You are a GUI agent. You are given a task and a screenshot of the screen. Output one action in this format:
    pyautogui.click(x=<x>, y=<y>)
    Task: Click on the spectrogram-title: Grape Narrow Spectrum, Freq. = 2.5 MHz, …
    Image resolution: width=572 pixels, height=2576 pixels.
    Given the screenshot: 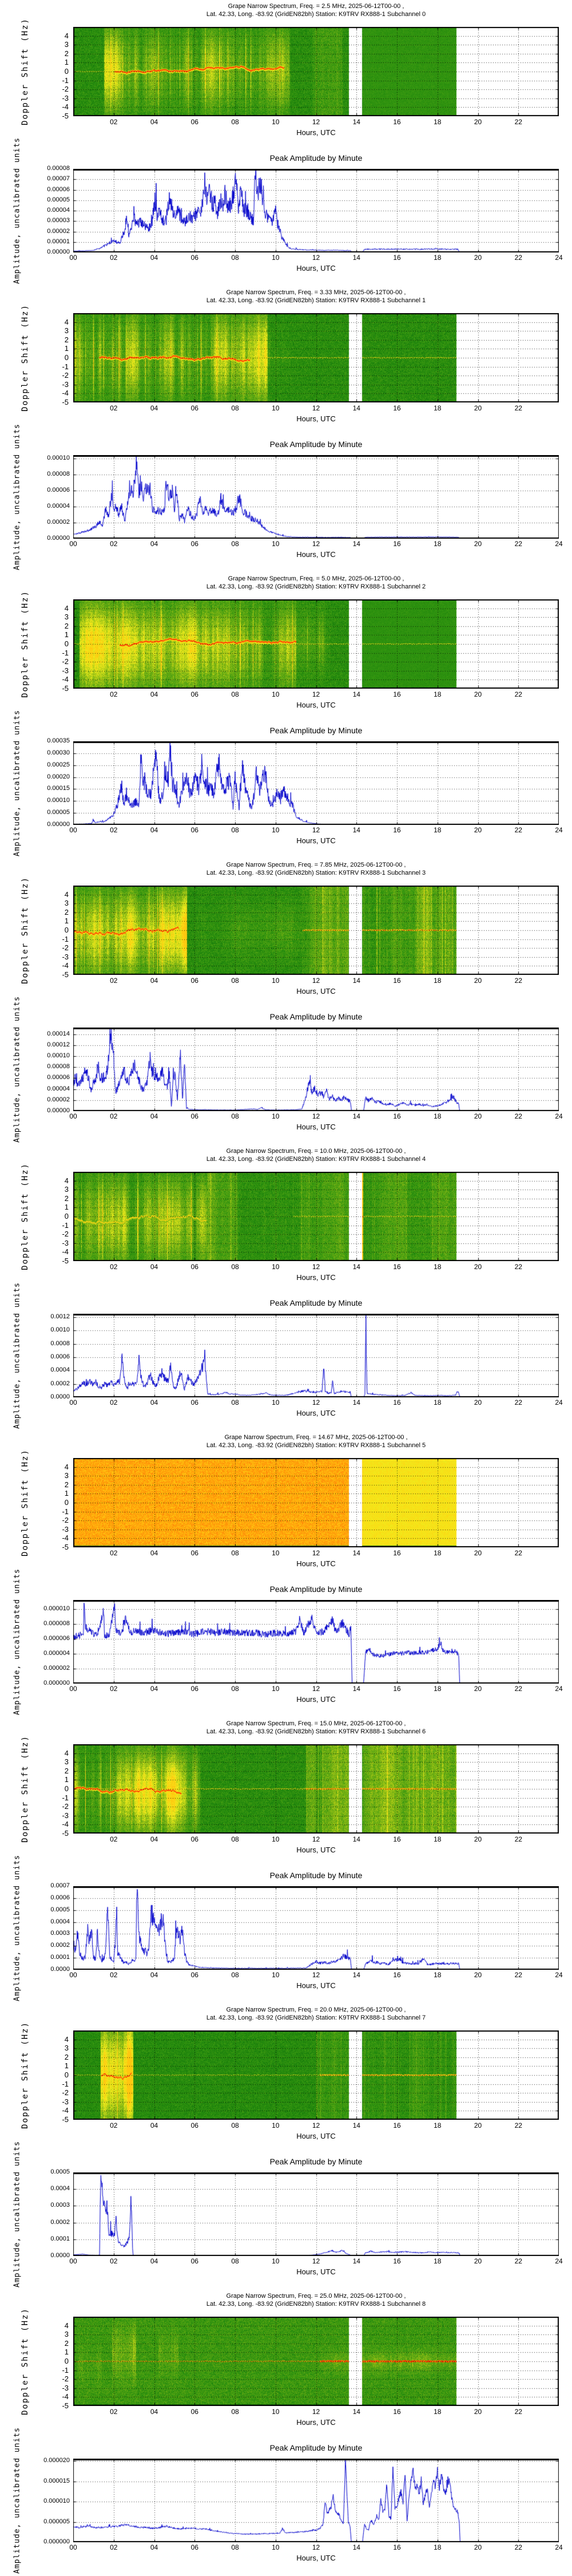 What is the action you would take?
    pyautogui.click(x=316, y=6)
    